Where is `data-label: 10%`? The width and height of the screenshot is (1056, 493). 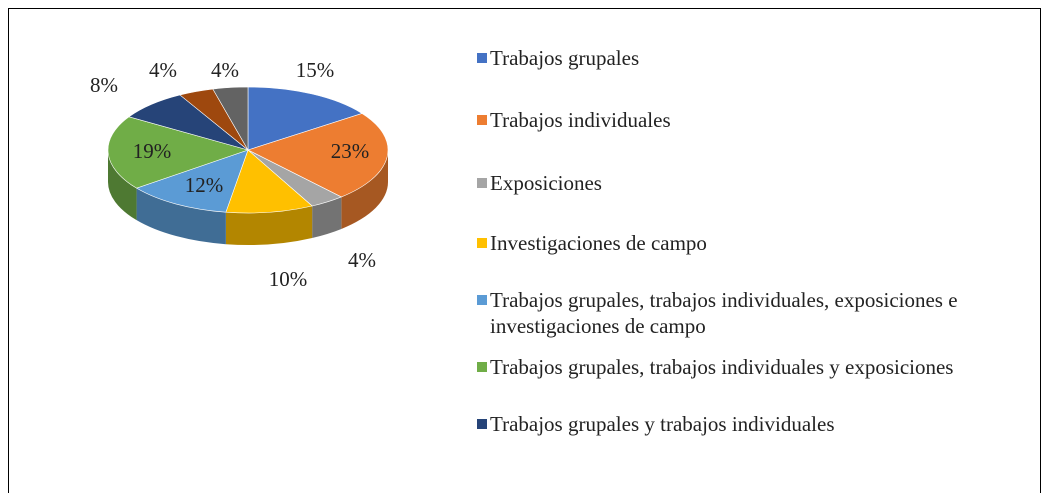 data-label: 10% is located at coordinates (288, 279).